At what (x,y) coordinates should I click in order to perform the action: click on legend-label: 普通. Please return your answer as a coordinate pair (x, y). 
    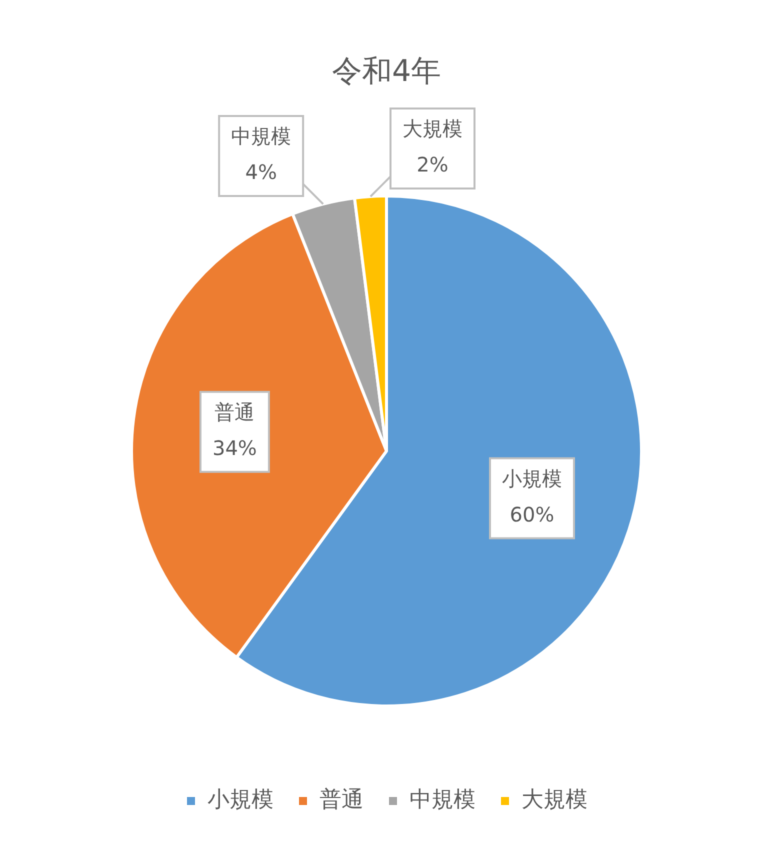
    Looking at the image, I should click on (342, 800).